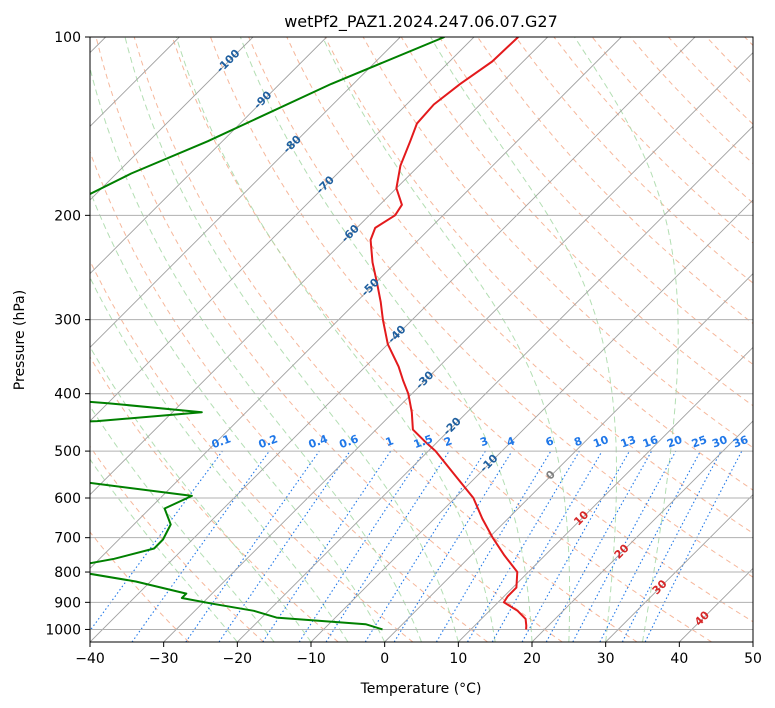  Describe the element at coordinates (702, 618) in the screenshot. I see `isotherm-label: 40` at that location.